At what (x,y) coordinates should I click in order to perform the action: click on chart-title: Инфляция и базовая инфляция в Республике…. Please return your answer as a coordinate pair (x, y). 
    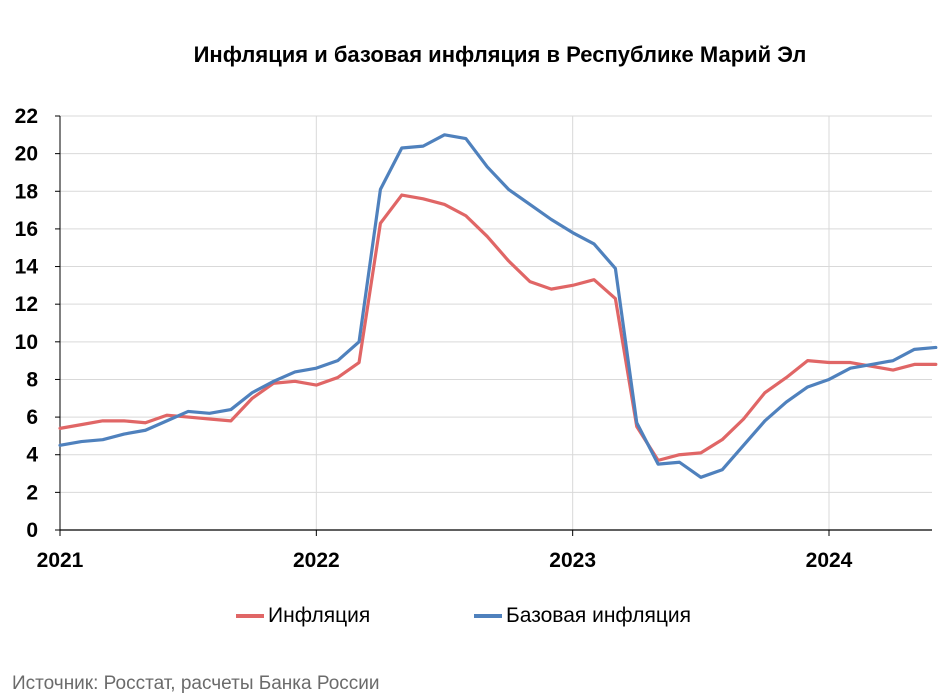
    Looking at the image, I should click on (500, 54).